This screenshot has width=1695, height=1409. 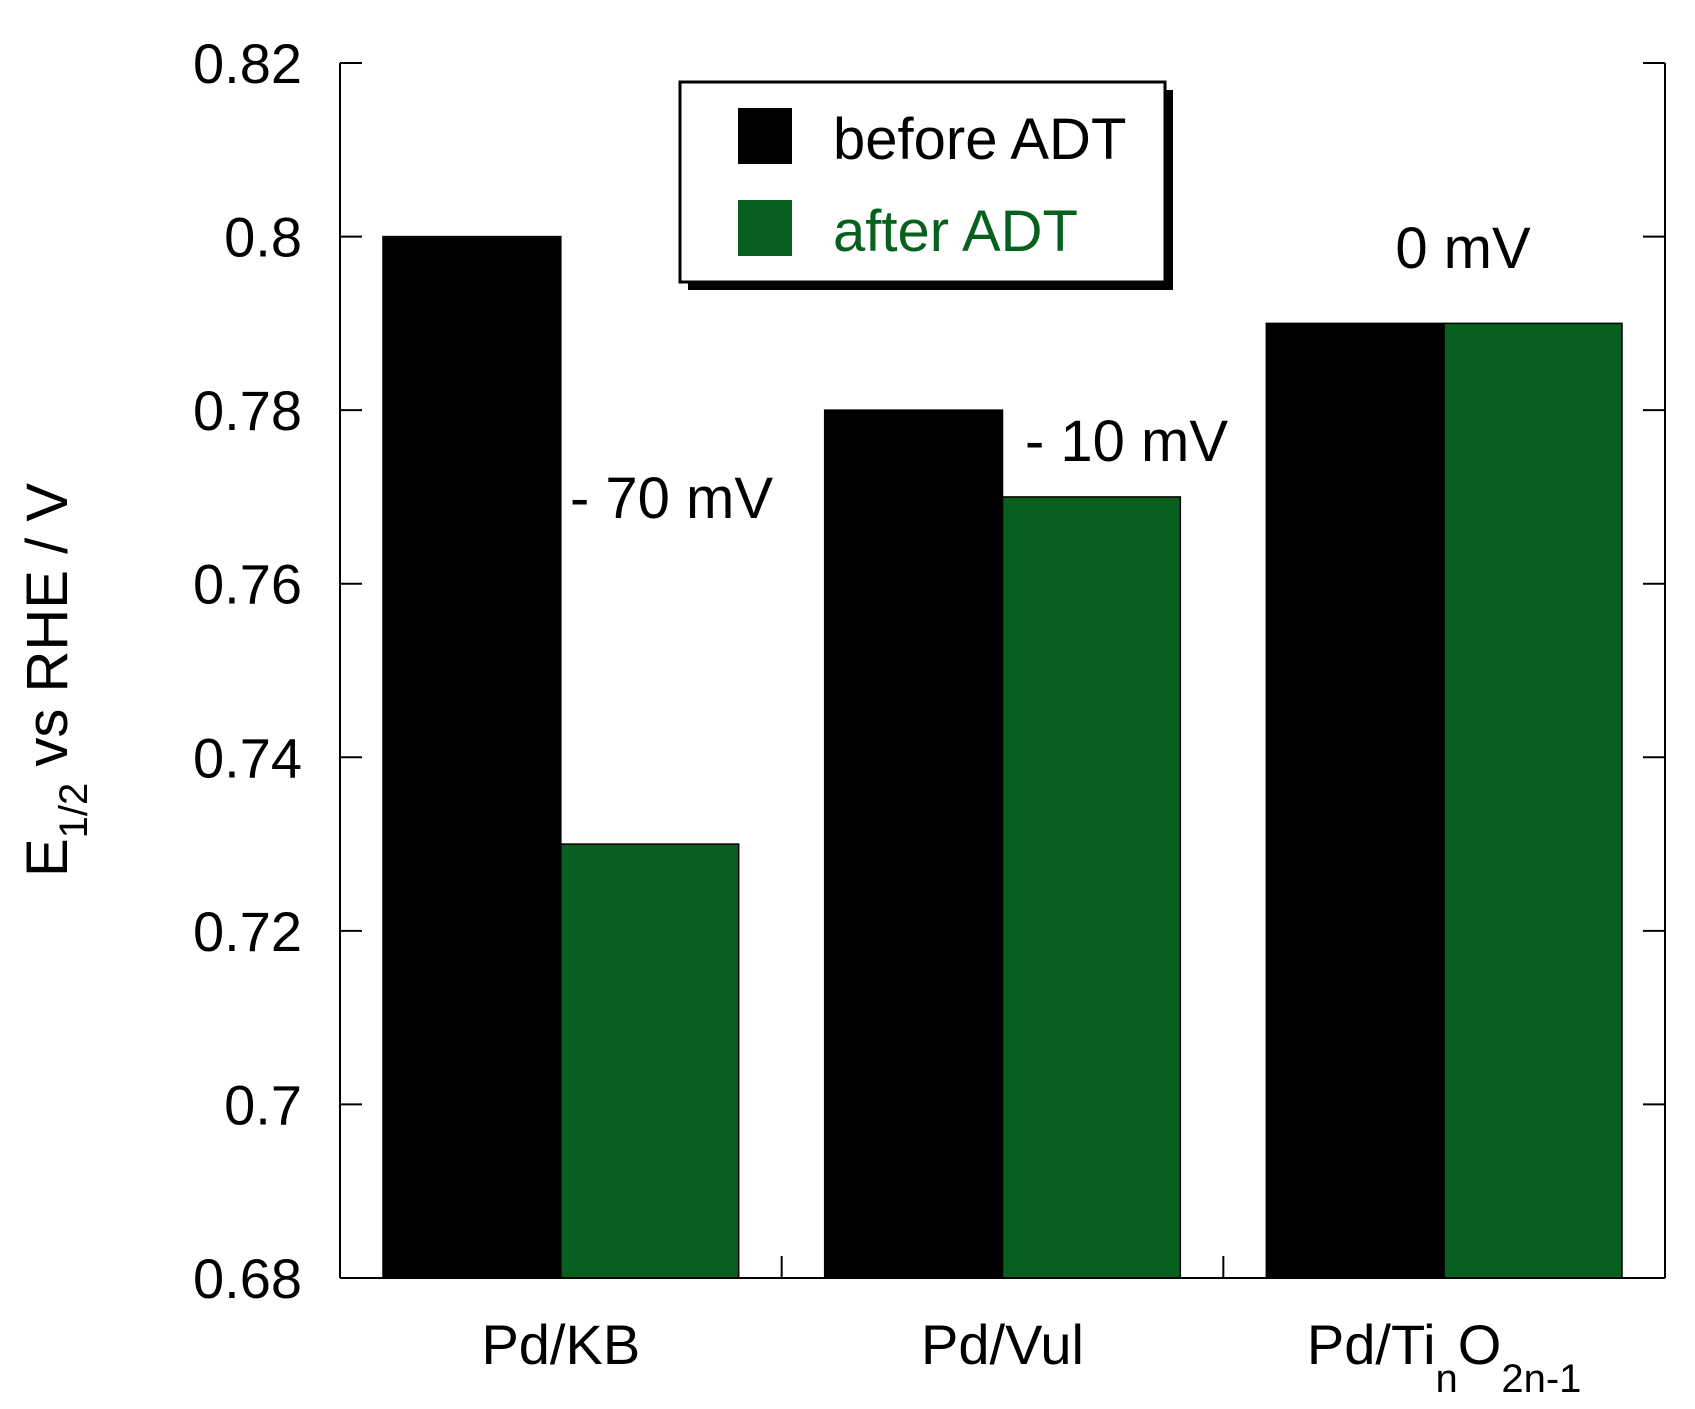 What do you see at coordinates (765, 136) in the screenshot?
I see `legend-swatch-before` at bounding box center [765, 136].